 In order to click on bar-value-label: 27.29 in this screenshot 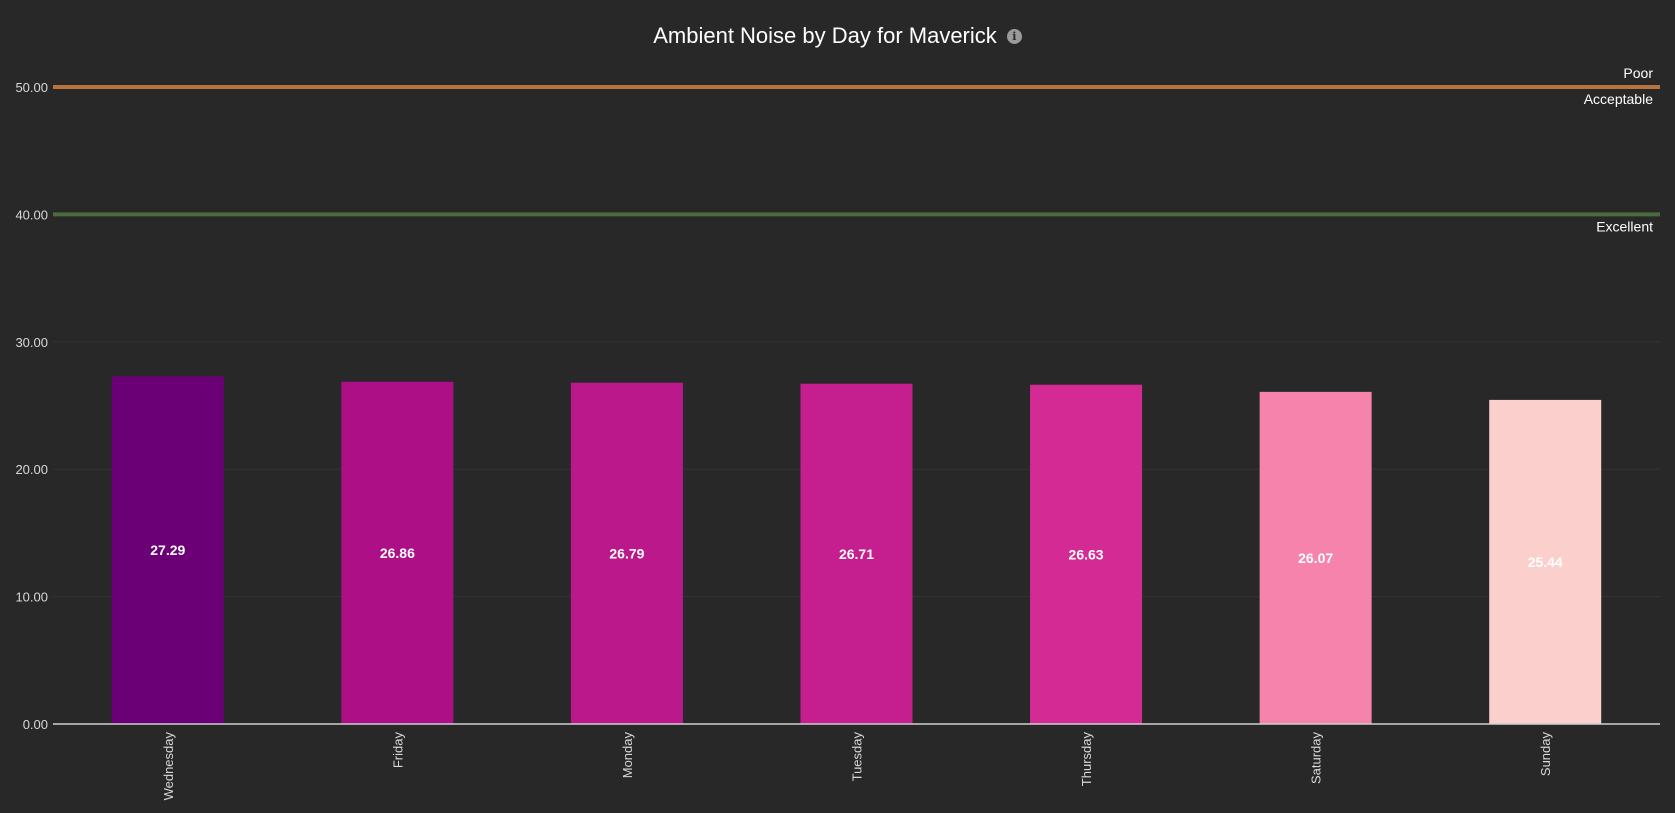, I will do `click(167, 550)`.